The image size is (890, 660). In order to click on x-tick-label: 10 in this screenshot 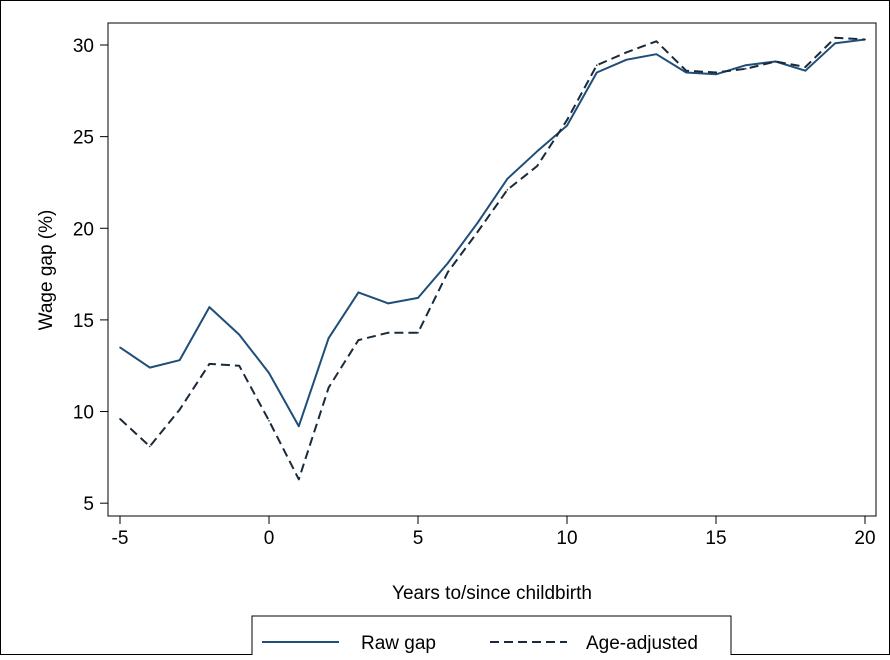, I will do `click(566, 538)`.